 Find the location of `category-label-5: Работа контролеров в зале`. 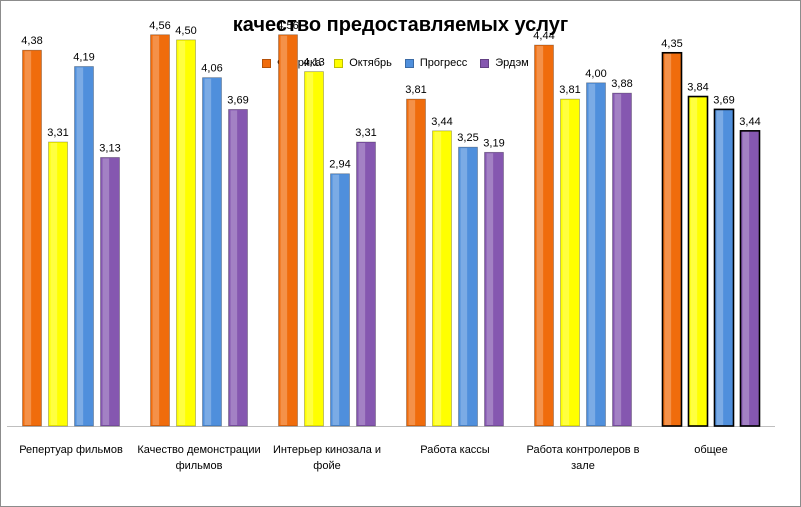

category-label-5: Работа контролеров в зале is located at coordinates (582, 458).